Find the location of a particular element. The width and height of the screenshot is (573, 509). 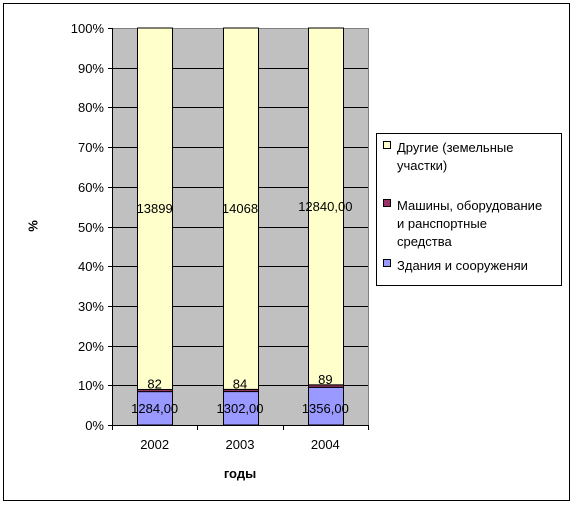

data-label: 13899 is located at coordinates (155, 208).